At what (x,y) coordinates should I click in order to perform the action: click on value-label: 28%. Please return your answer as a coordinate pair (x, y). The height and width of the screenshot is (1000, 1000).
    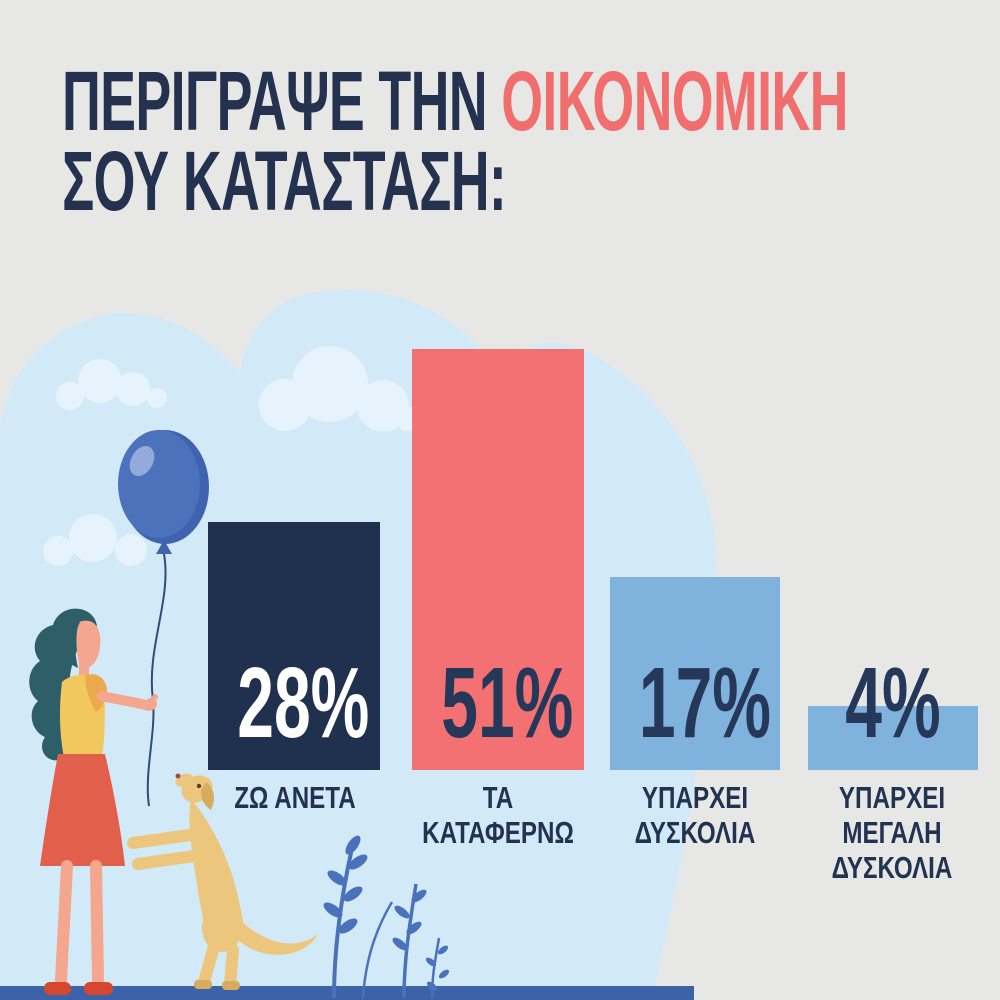
    Looking at the image, I should click on (303, 703).